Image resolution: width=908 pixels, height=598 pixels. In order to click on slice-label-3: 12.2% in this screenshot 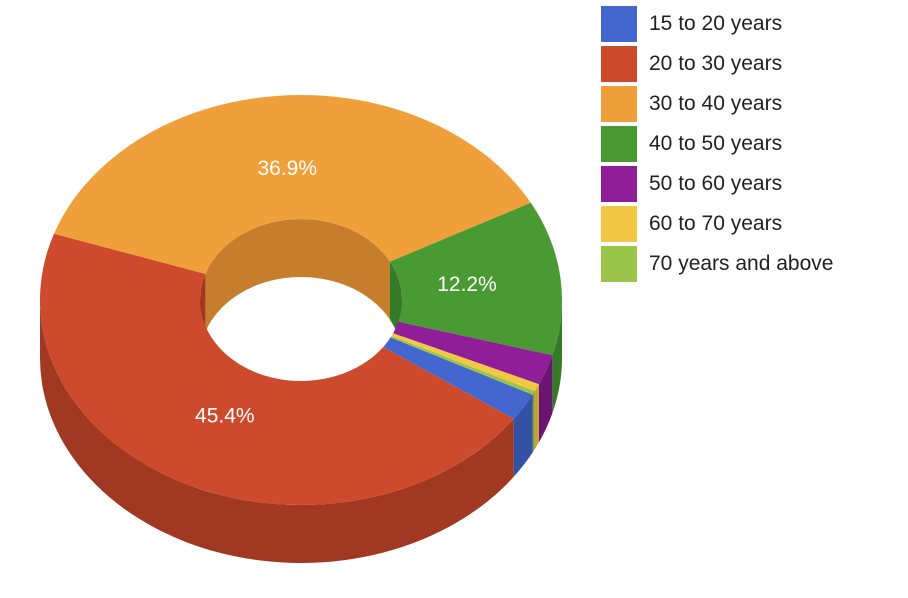, I will do `click(467, 284)`.